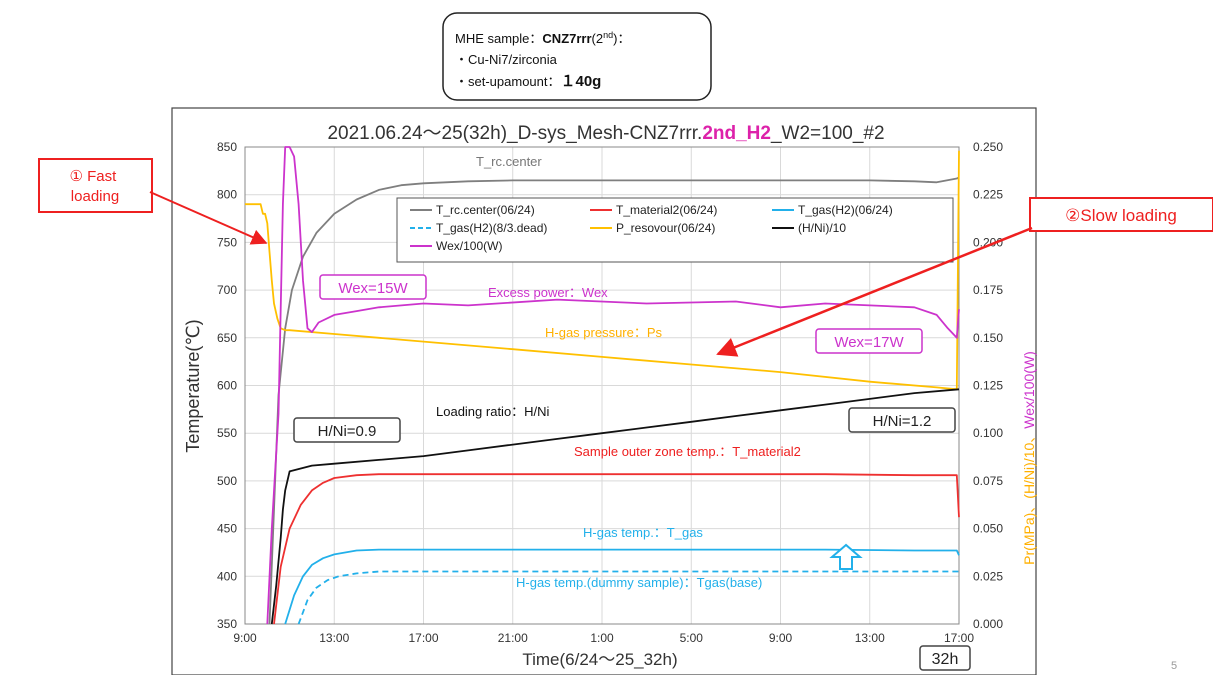 The width and height of the screenshot is (1213, 675). Describe the element at coordinates (1029, 458) in the screenshot. I see `y-axis-right-label: Pr(MPa)、(H/Ni)/10、Wex/100(W)` at that location.